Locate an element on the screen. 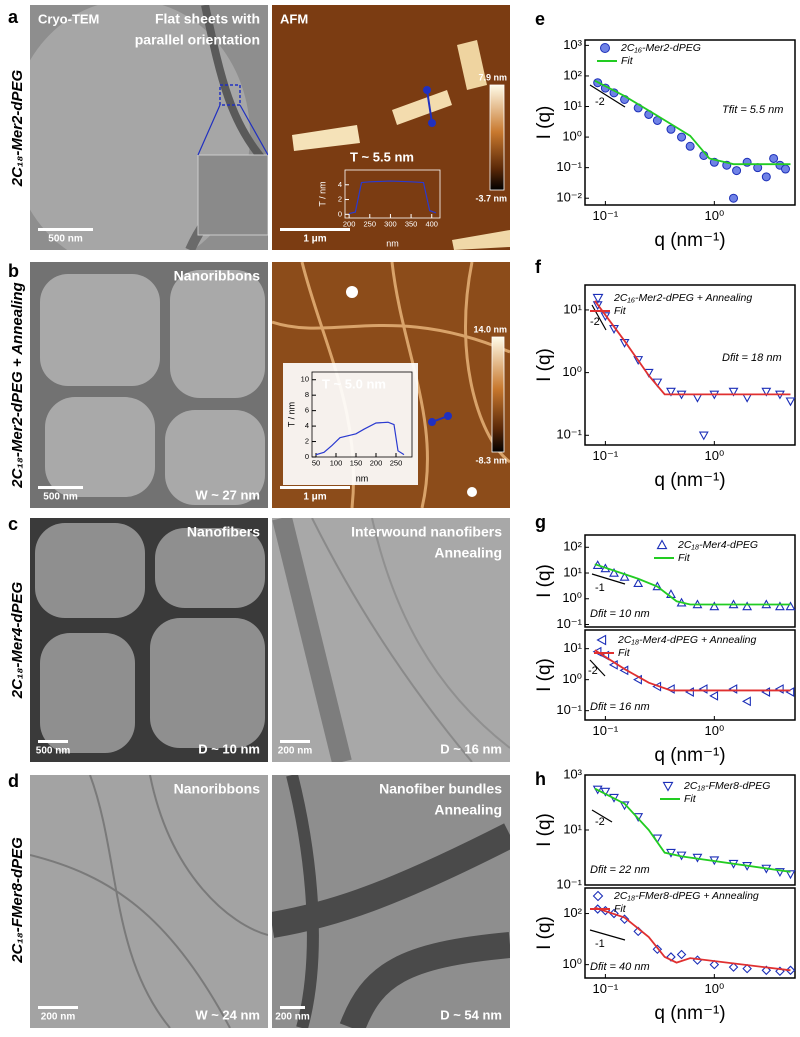 The image size is (800, 1037). image-method: AFM is located at coordinates (294, 18).